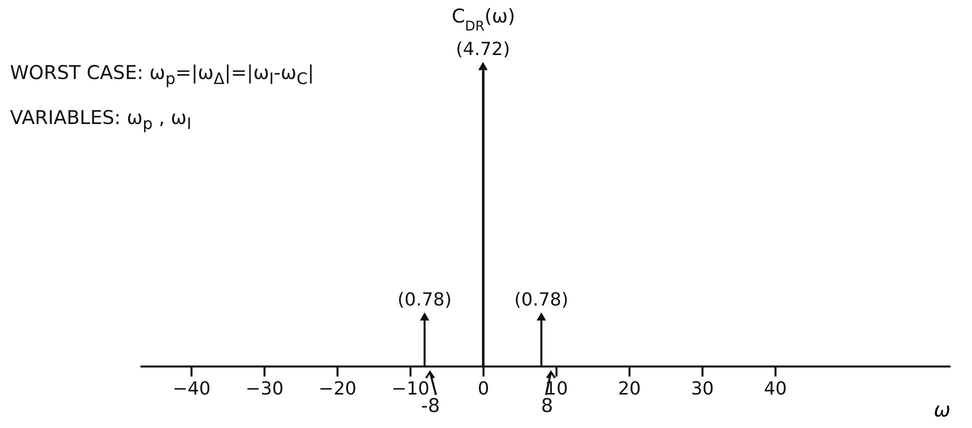 The image size is (972, 428). Describe the element at coordinates (484, 389) in the screenshot. I see `x-tick-label: 0` at that location.